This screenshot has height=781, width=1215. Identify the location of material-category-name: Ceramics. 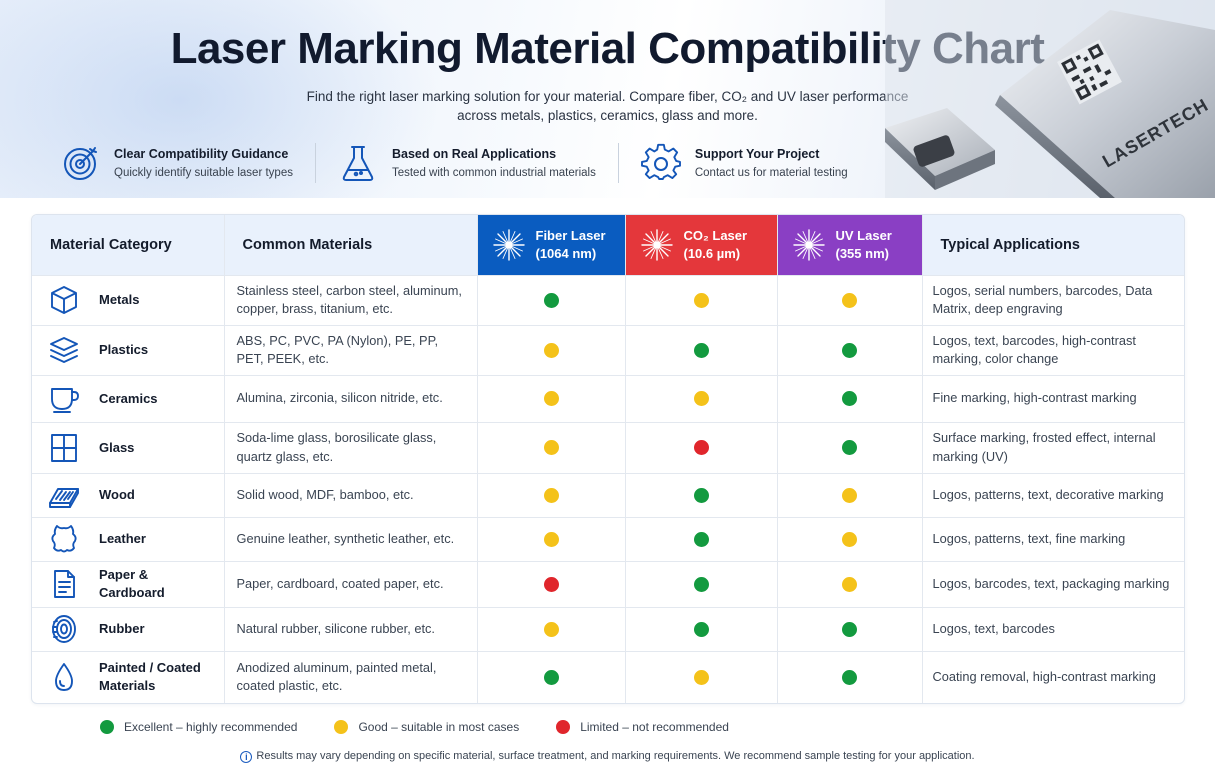
(128, 399).